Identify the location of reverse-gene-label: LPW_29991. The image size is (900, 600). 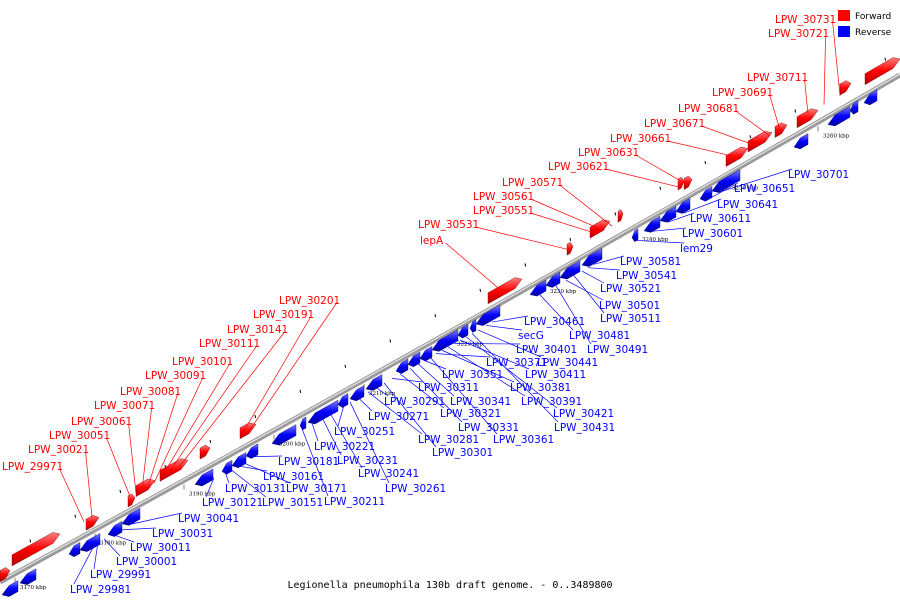
(120, 575).